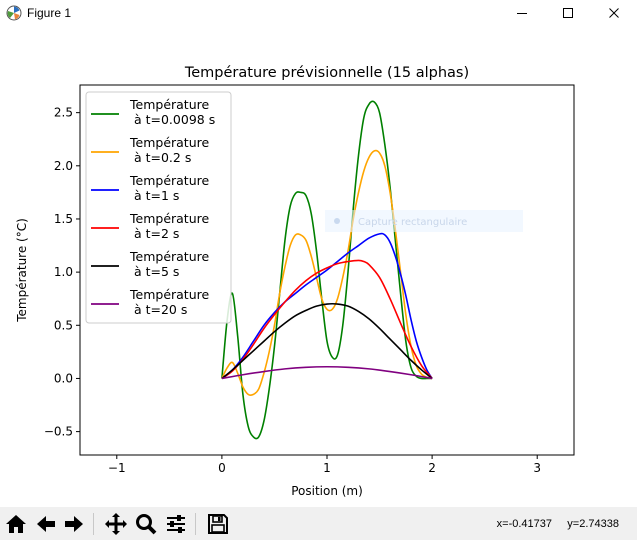 The image size is (637, 540). I want to click on configure-subplots-icon, so click(176, 524).